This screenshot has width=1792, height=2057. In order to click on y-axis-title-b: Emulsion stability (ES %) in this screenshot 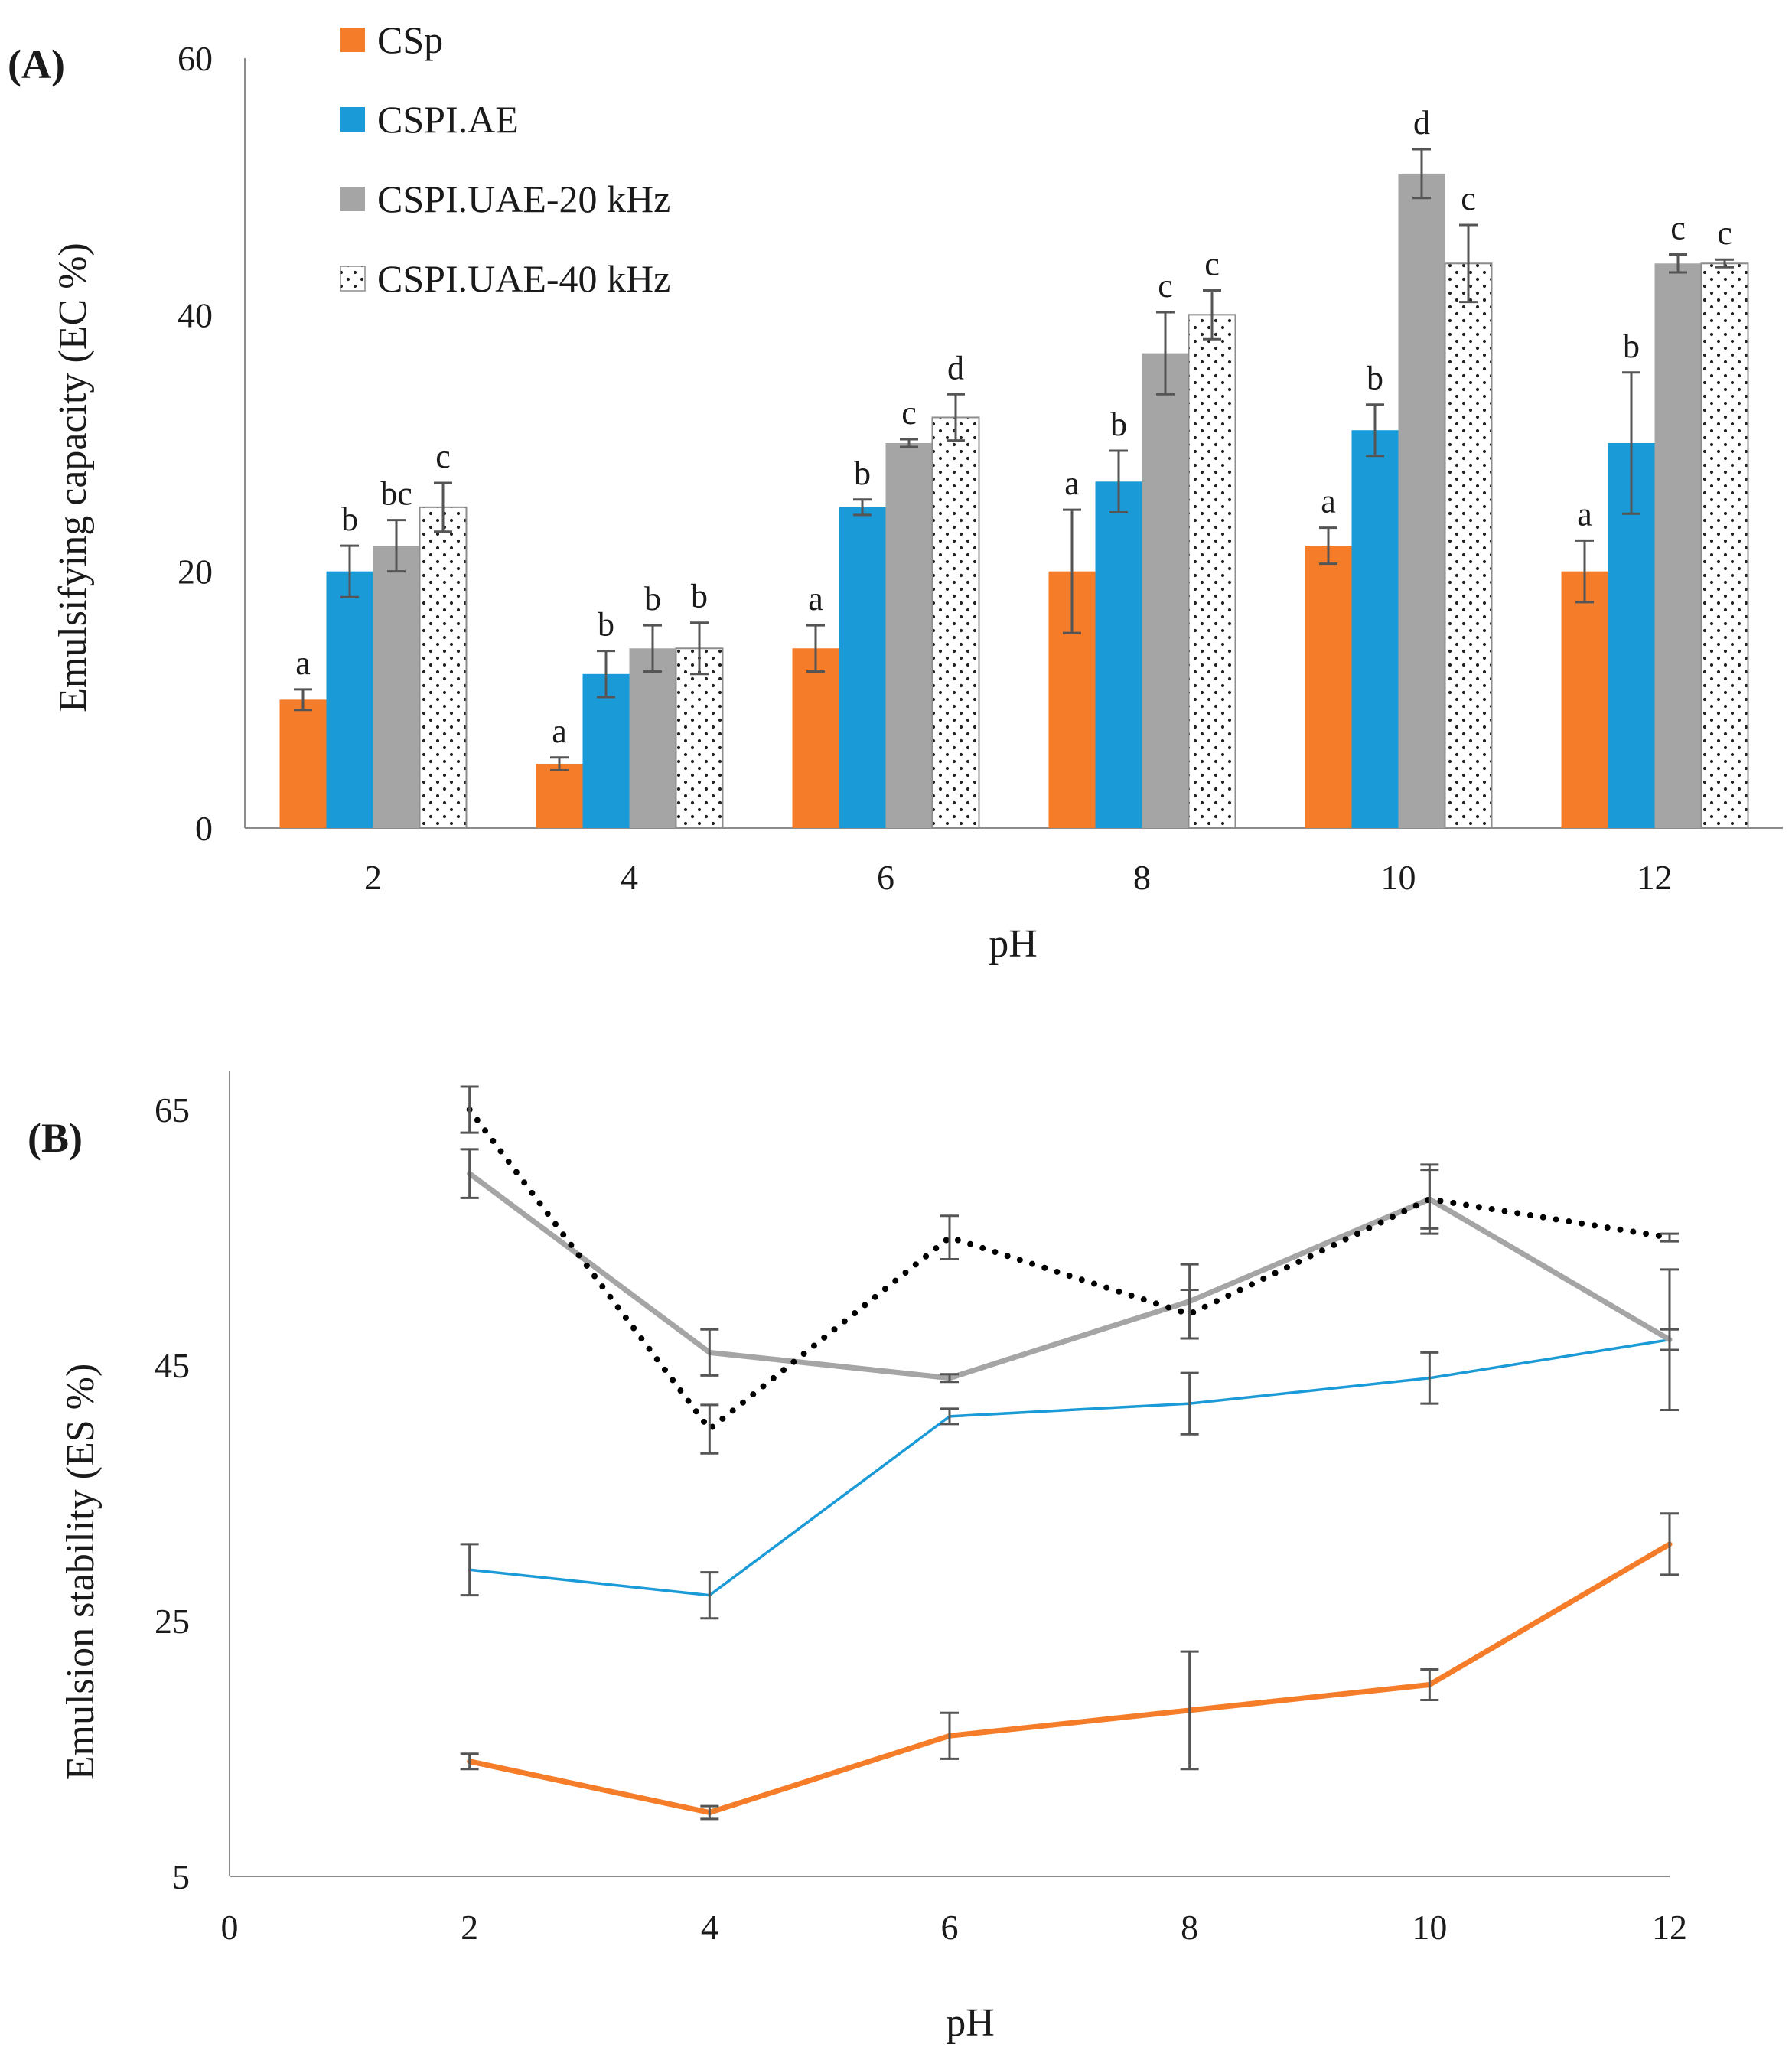, I will do `click(81, 1572)`.